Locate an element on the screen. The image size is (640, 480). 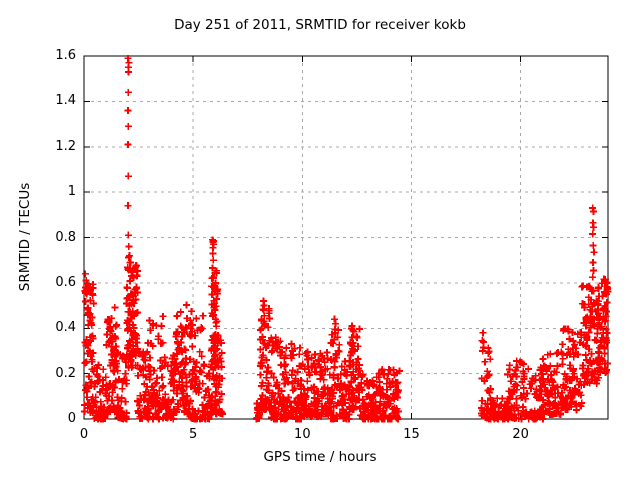
x-tick-label: 10 is located at coordinates (302, 434).